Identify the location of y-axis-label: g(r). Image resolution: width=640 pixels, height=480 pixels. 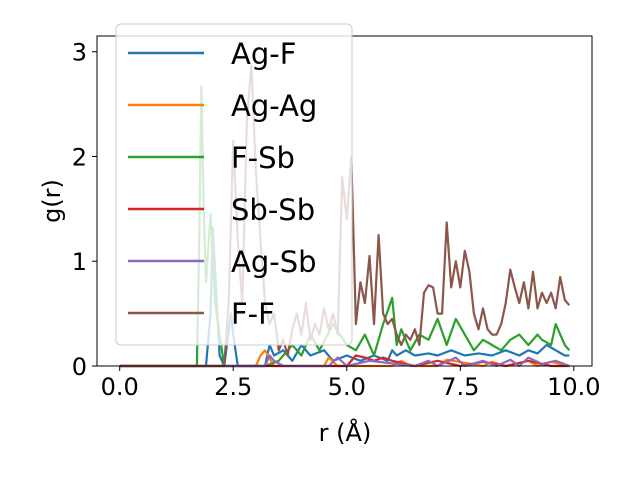
(52, 201).